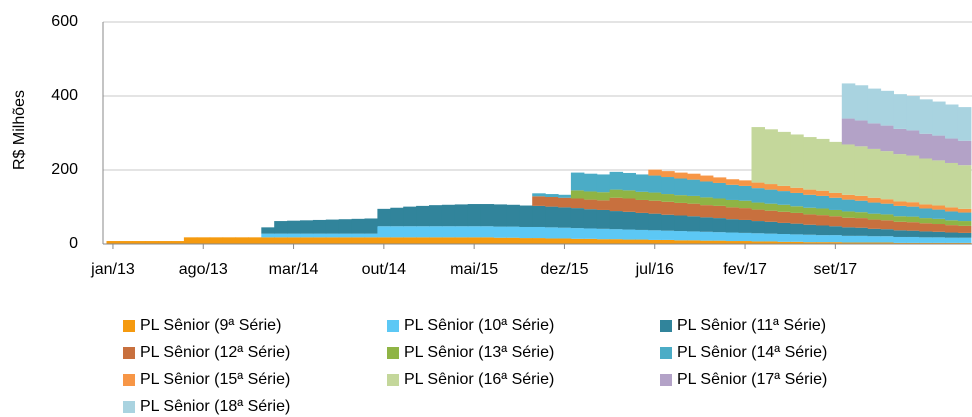 This screenshot has height=417, width=972. I want to click on x-tick-label: out/14, so click(384, 269).